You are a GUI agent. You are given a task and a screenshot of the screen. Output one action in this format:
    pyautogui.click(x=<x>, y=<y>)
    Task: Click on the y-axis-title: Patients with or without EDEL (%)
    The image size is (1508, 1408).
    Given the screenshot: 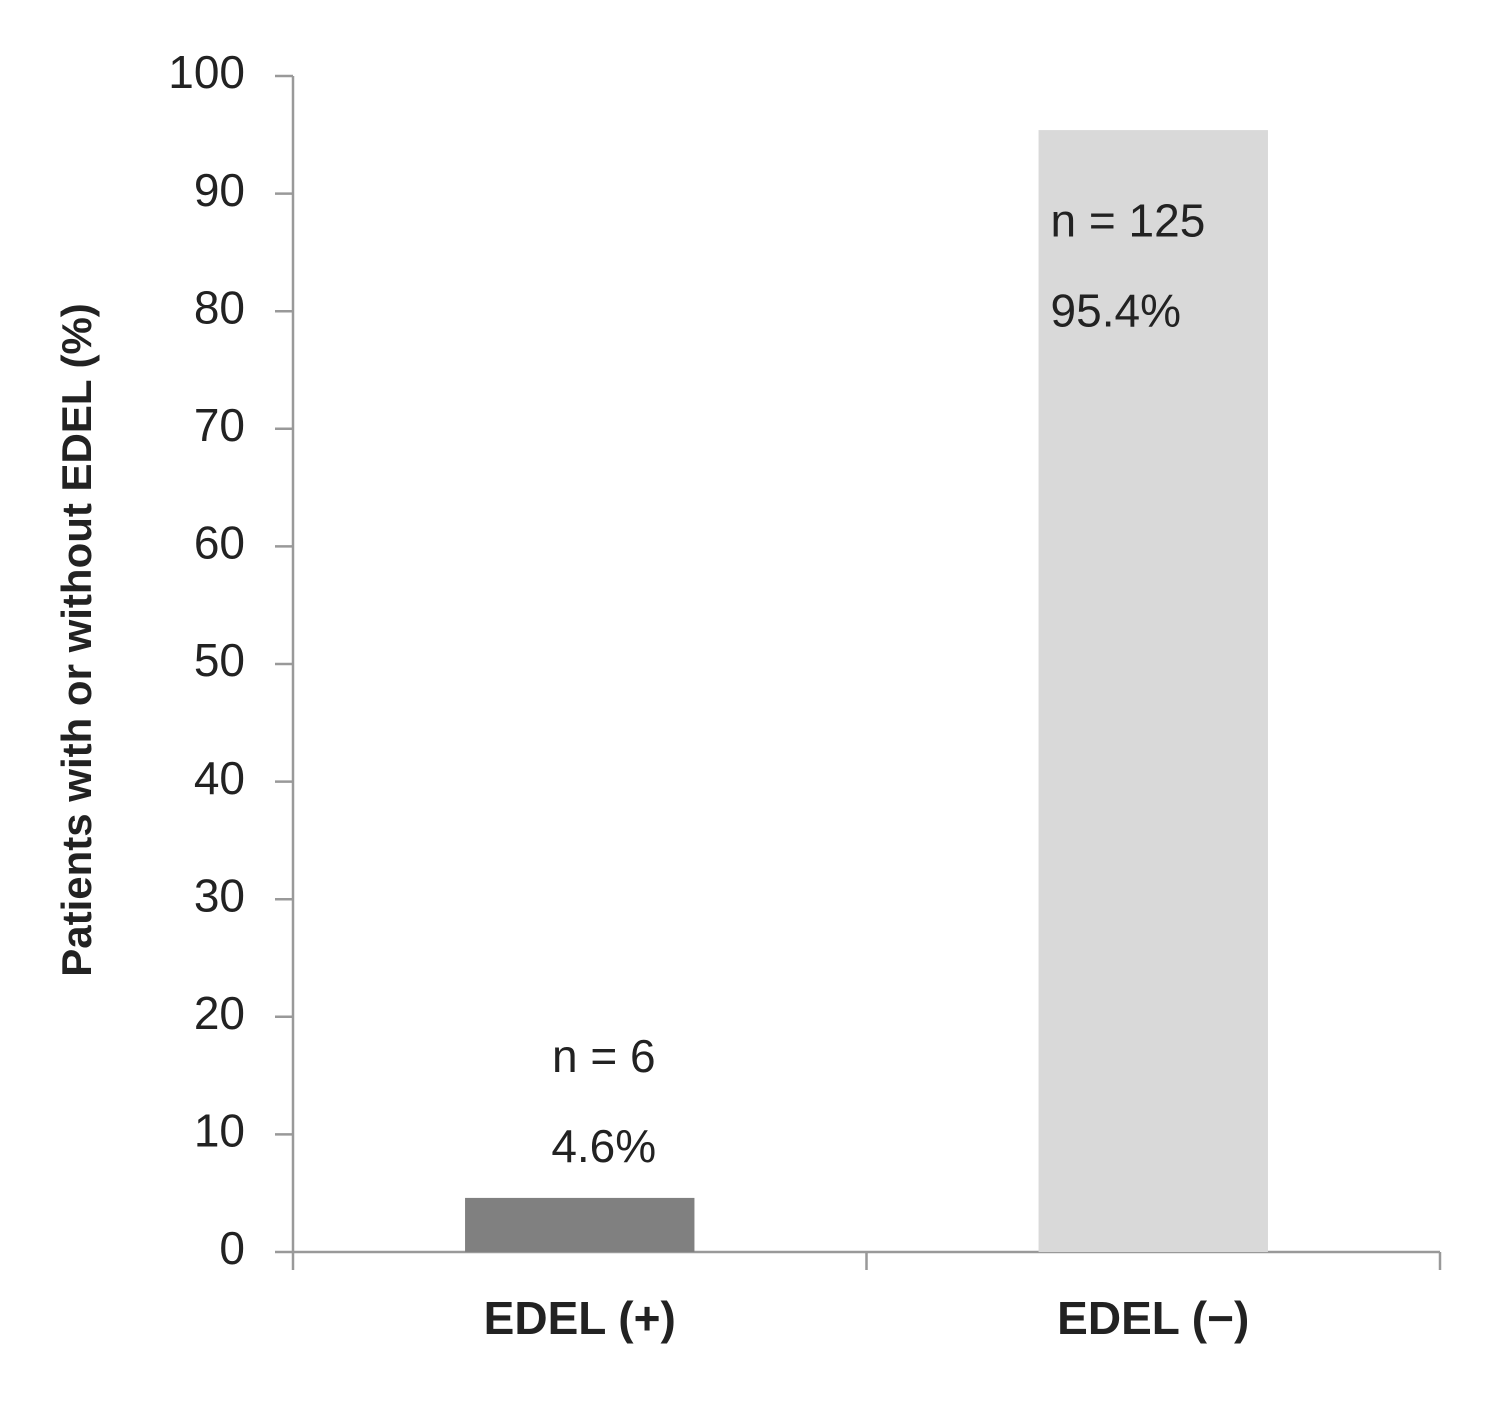 What is the action you would take?
    pyautogui.click(x=76, y=640)
    